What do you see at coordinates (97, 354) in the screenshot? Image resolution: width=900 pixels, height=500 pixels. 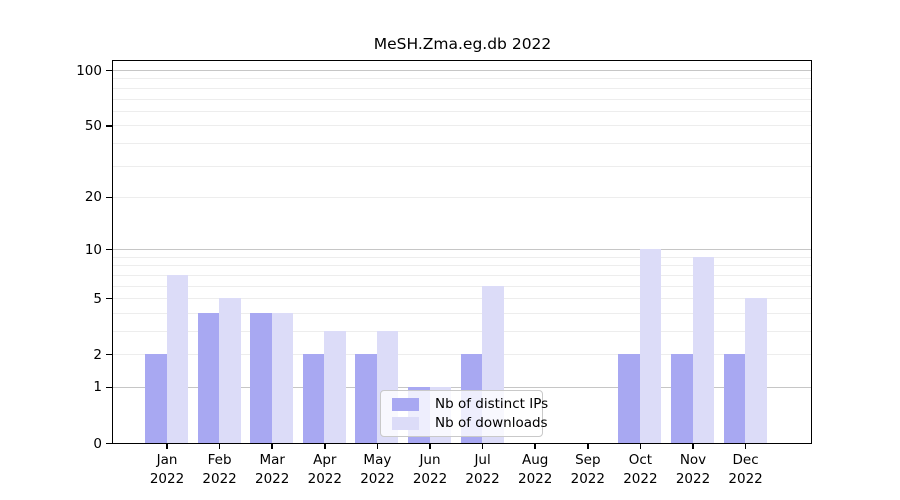 I see `y-tick-label: 2` at bounding box center [97, 354].